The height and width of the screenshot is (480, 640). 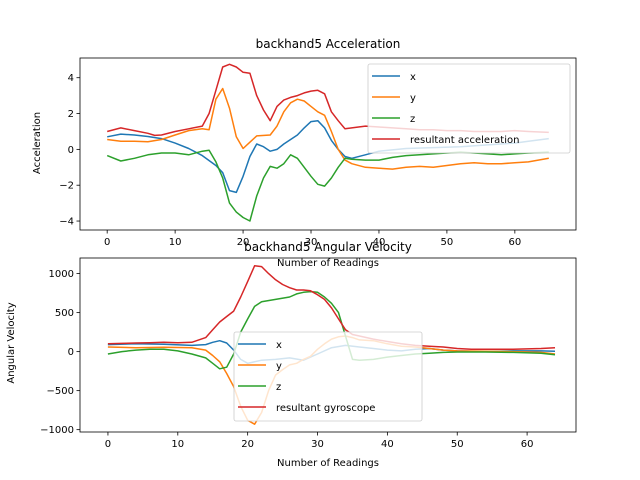 What do you see at coordinates (11, 342) in the screenshot?
I see `angular-velocity-ylabel: Angular Velocity` at bounding box center [11, 342].